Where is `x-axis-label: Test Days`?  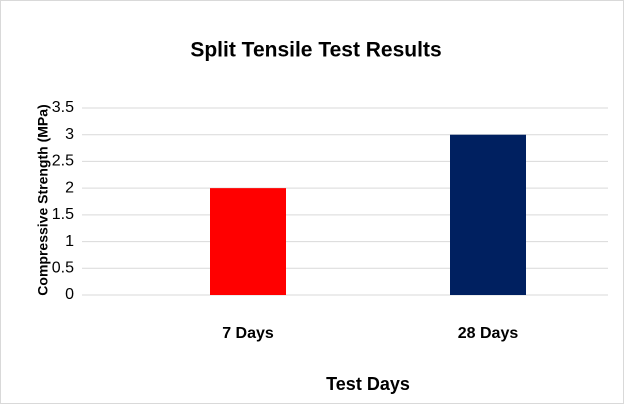 x-axis-label: Test Days is located at coordinates (368, 384).